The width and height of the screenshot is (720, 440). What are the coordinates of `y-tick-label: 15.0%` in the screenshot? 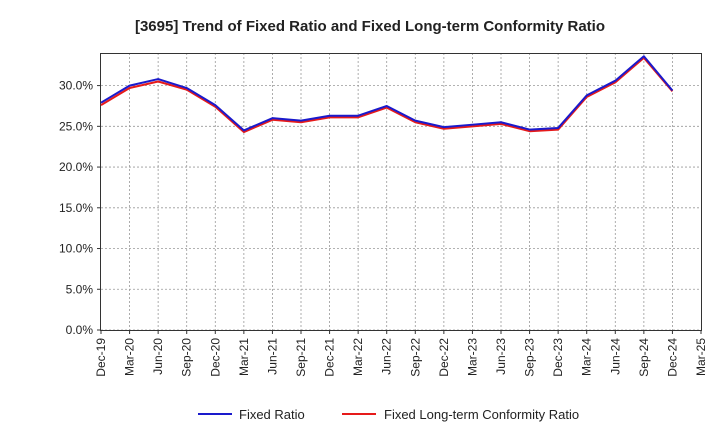 It's located at (76, 208).